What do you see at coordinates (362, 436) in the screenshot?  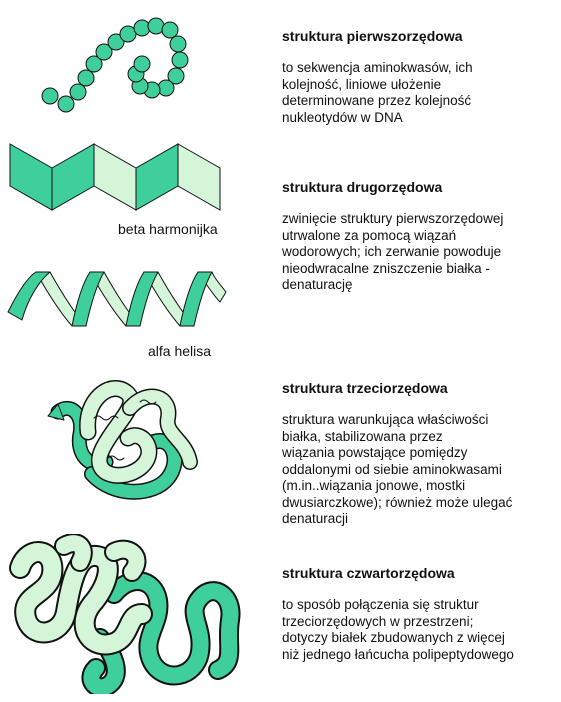 I see `description-line: białka, stabilizowana przez` at bounding box center [362, 436].